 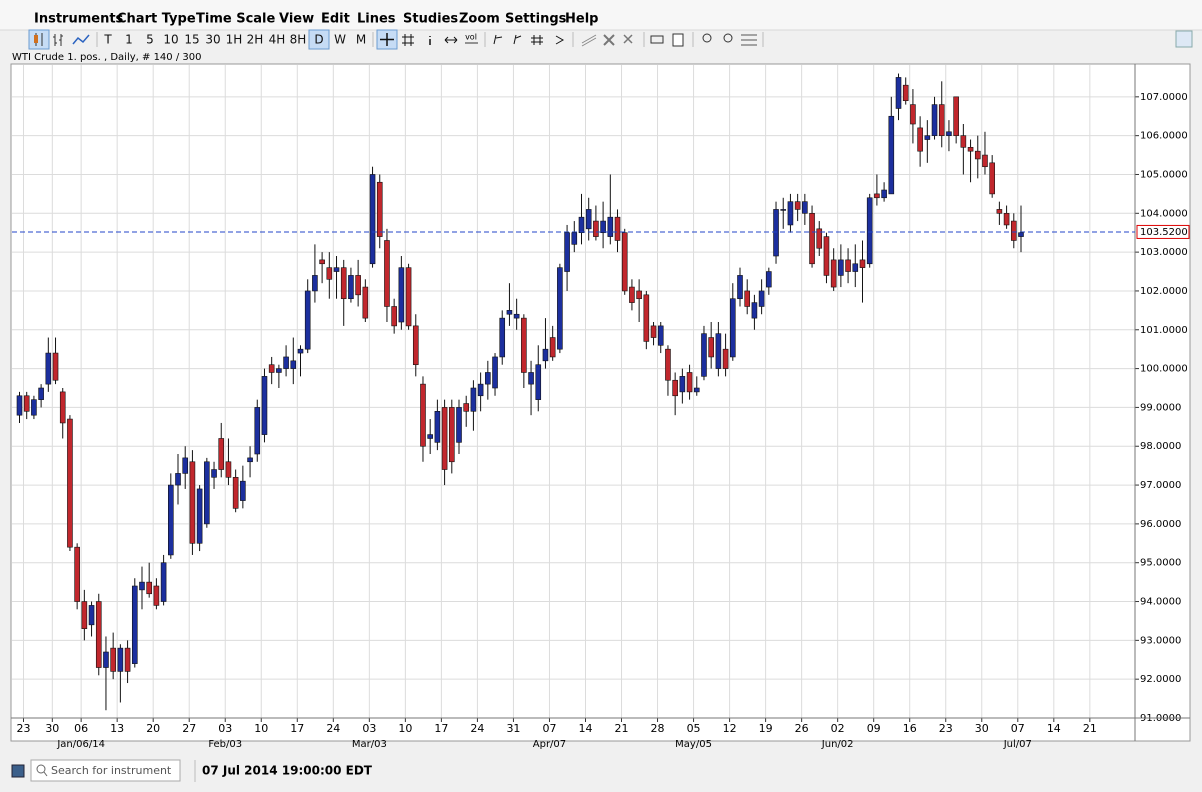 What do you see at coordinates (18, 771) in the screenshot?
I see `status-icon` at bounding box center [18, 771].